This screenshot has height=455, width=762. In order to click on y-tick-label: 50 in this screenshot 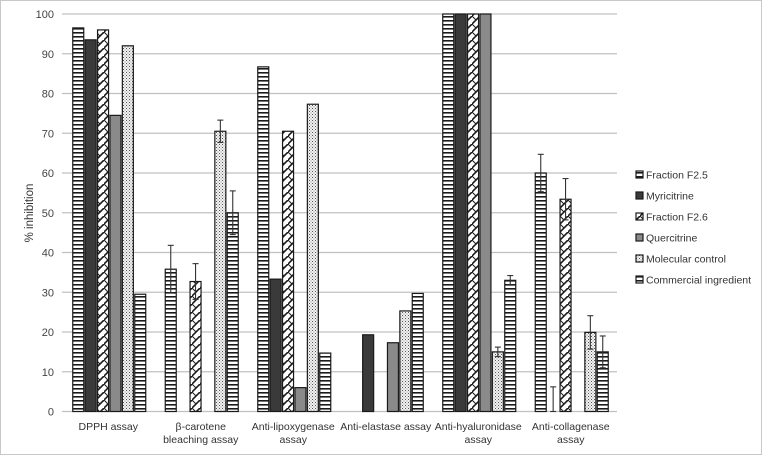, I will do `click(48, 214)`.